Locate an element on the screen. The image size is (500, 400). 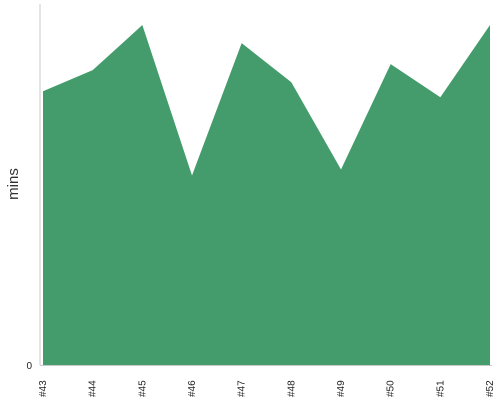
x-tick-label: #48 is located at coordinates (291, 388).